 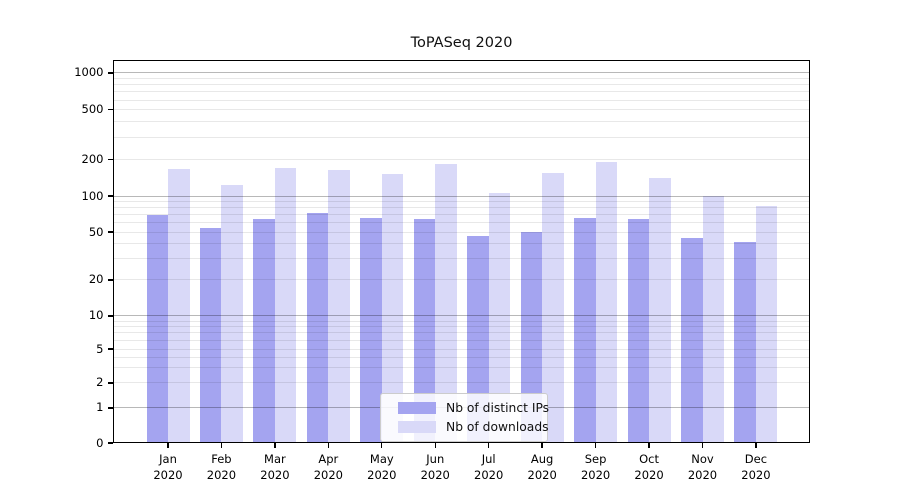 I want to click on bar-downloads-jun, so click(x=446, y=303).